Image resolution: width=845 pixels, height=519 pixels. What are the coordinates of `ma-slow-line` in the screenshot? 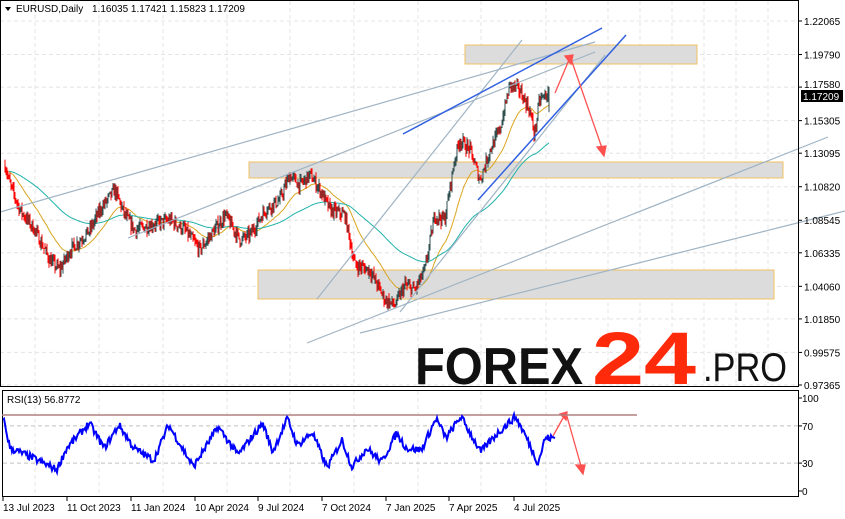 It's located at (279, 202).